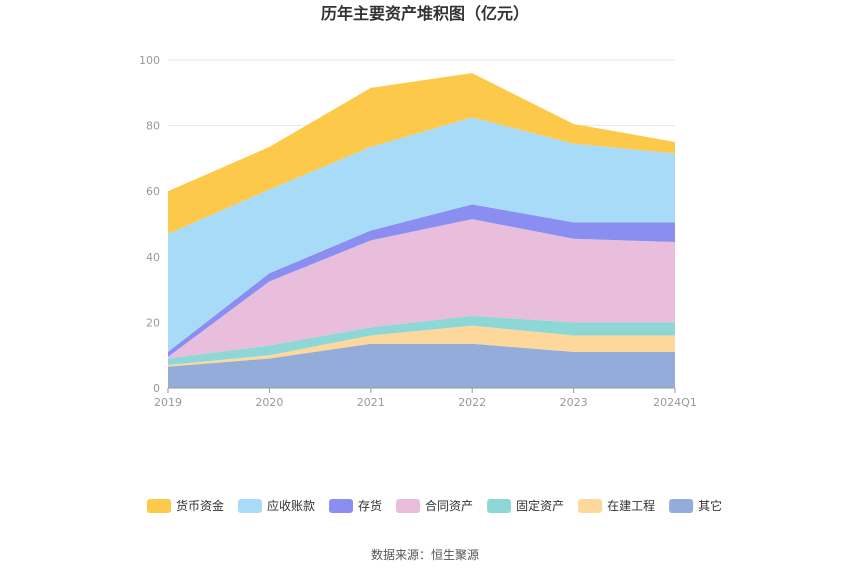  I want to click on legend-label: 在建工程, so click(631, 505).